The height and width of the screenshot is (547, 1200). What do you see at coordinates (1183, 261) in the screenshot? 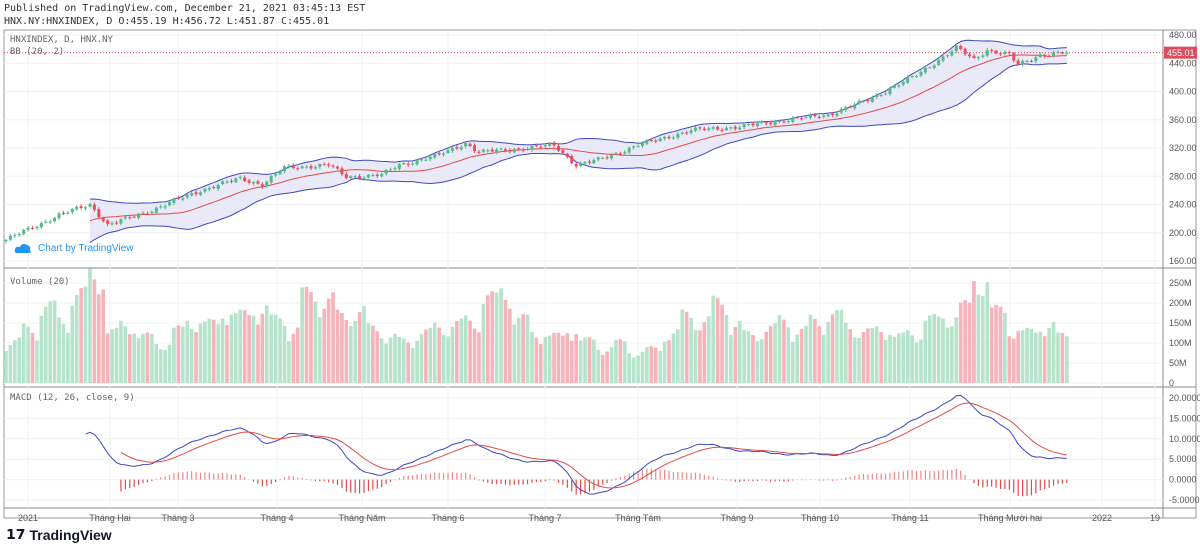
I see `price-tick-label: 160.00` at bounding box center [1183, 261].